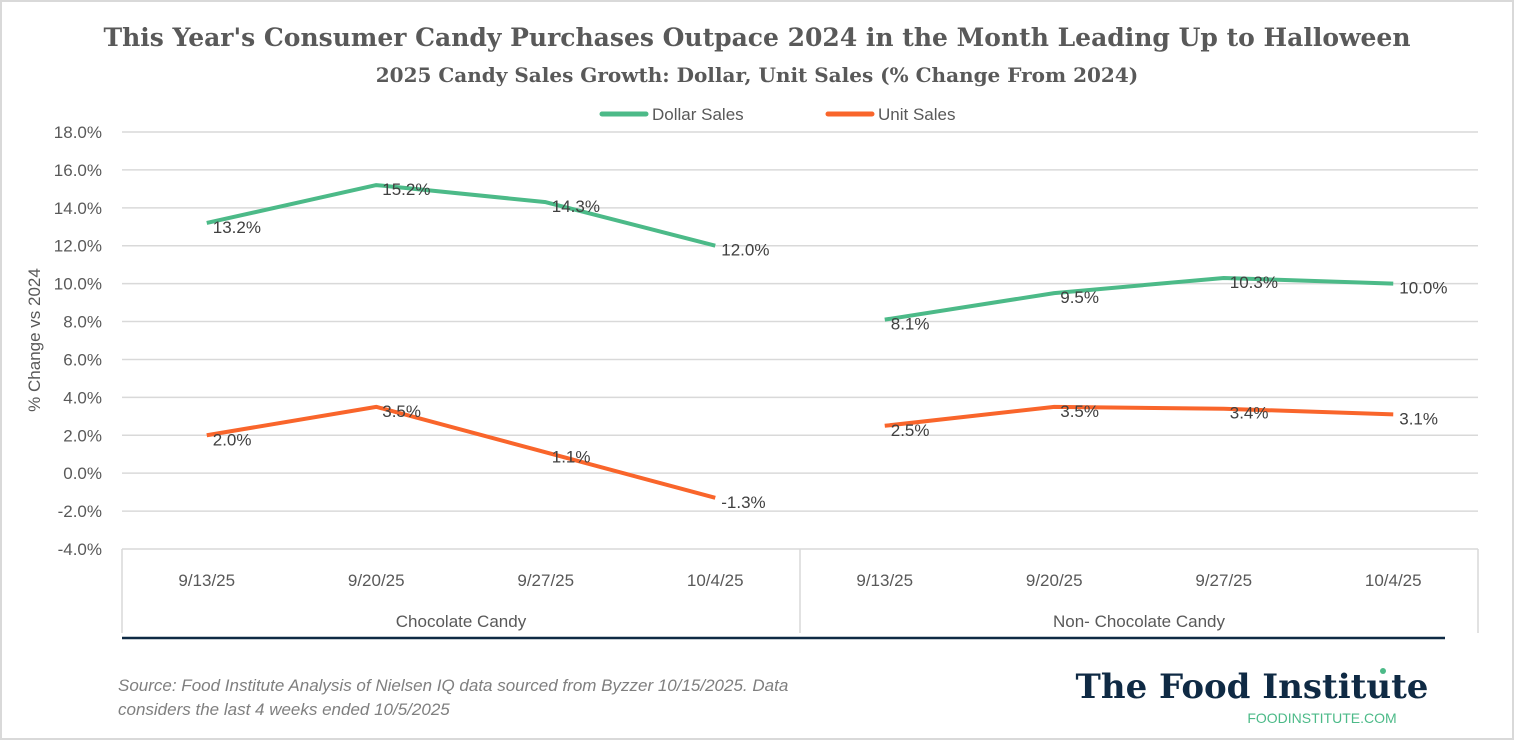 This screenshot has height=740, width=1514. I want to click on group-label: Chocolate Candy, so click(461, 621).